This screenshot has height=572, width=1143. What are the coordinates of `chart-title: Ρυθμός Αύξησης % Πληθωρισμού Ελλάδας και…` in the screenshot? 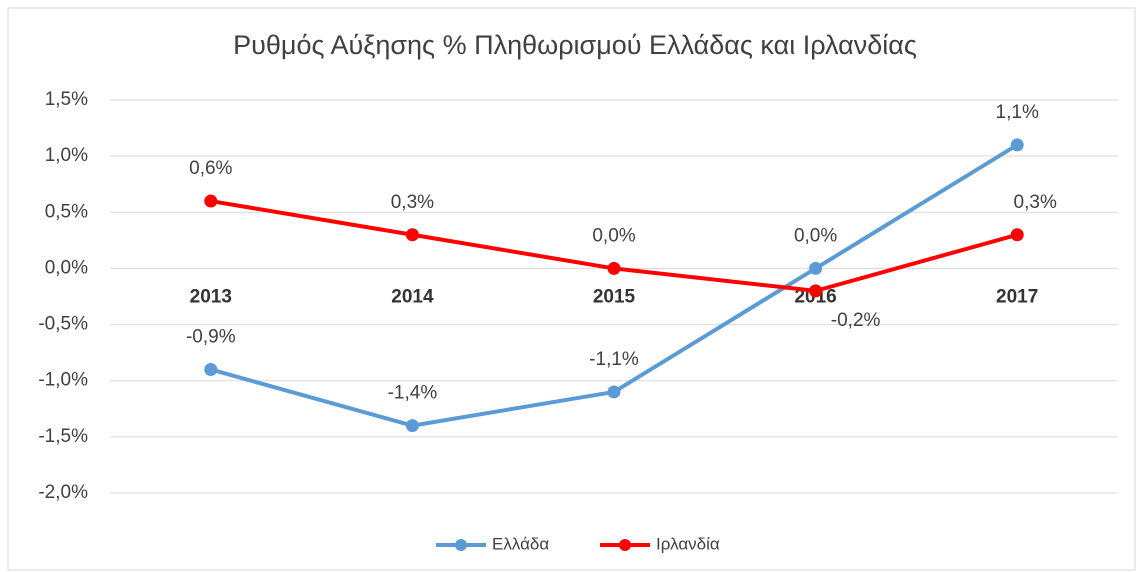 It's located at (575, 45).